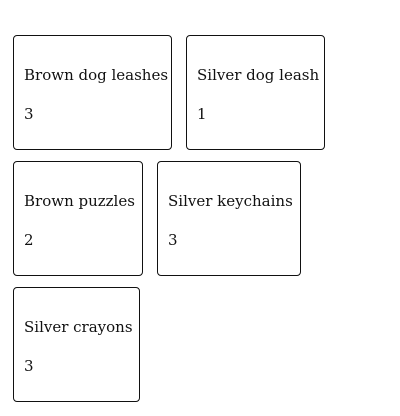 Image resolution: width=400 pixels, height=416 pixels. I want to click on item-name: Silver dog leash, so click(258, 75).